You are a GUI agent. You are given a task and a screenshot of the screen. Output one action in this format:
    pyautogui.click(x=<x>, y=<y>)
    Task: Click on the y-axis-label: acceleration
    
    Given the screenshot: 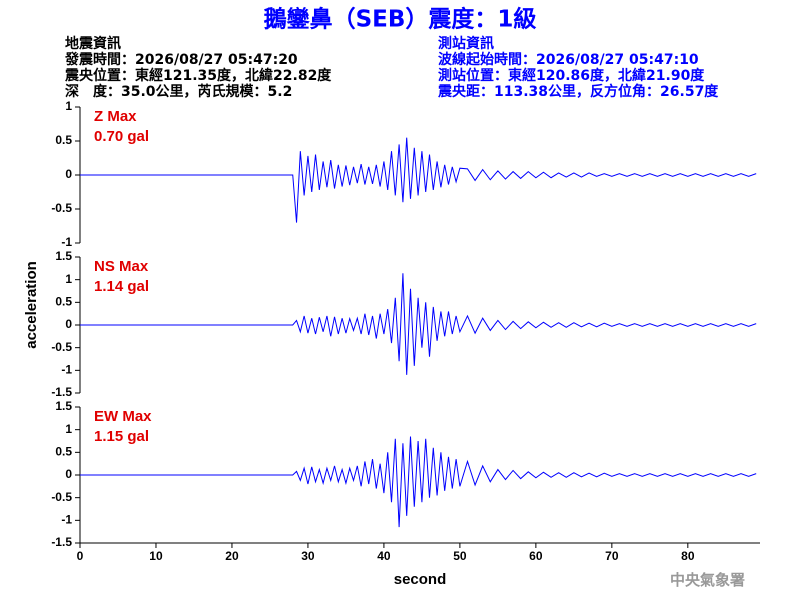 What is the action you would take?
    pyautogui.click(x=31, y=305)
    